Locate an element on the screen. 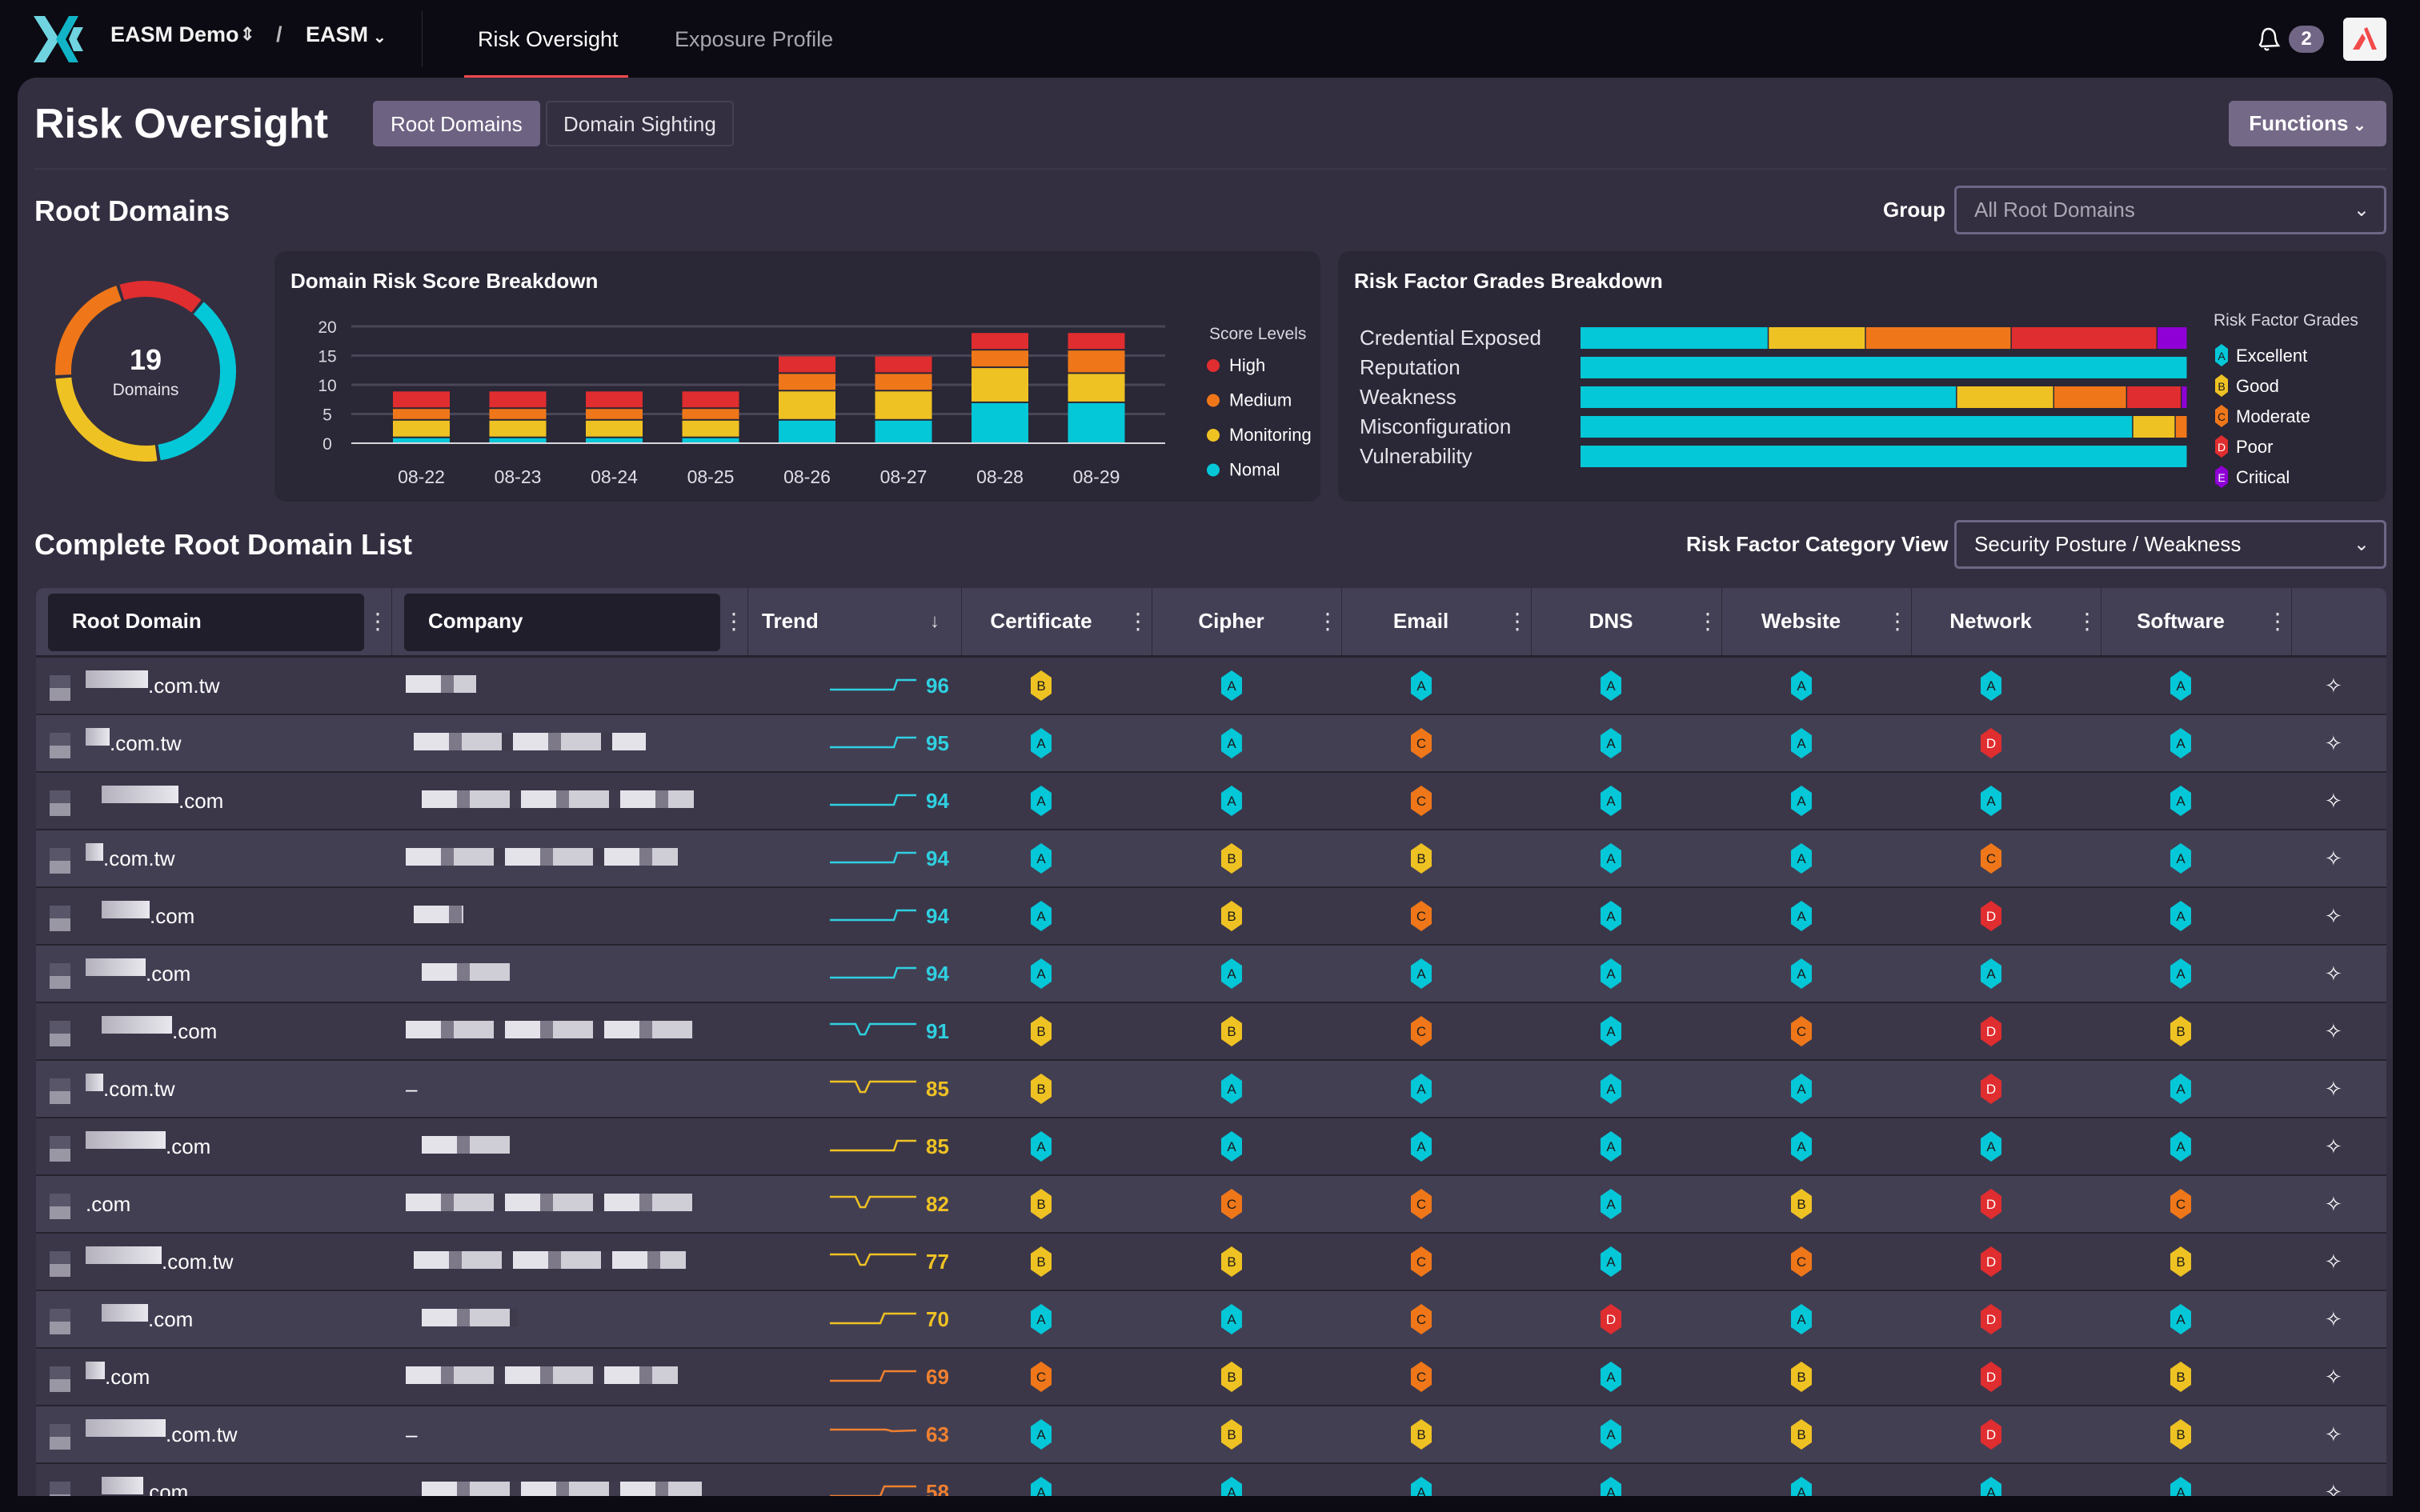 The image size is (2420, 1512). column-header-email: Email ⋮ is located at coordinates (1437, 621).